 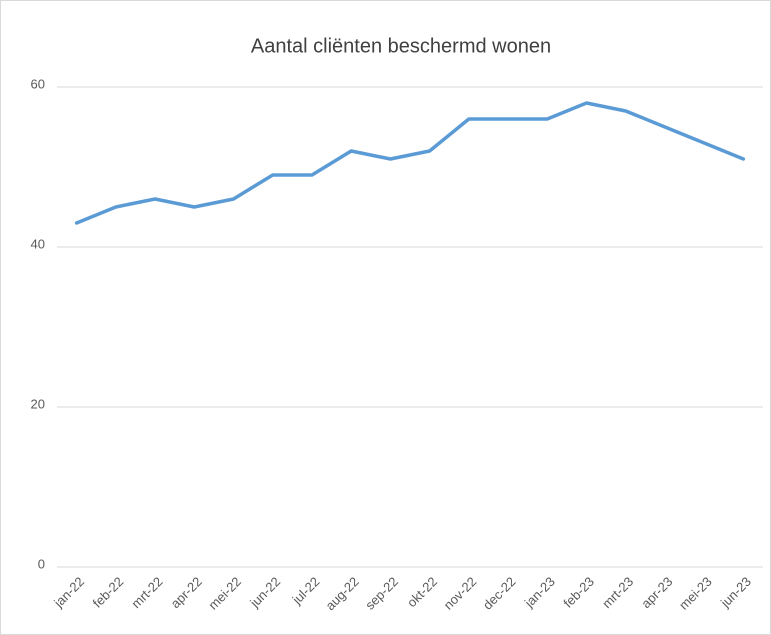 What do you see at coordinates (41, 563) in the screenshot?
I see `y-tick-label: 0` at bounding box center [41, 563].